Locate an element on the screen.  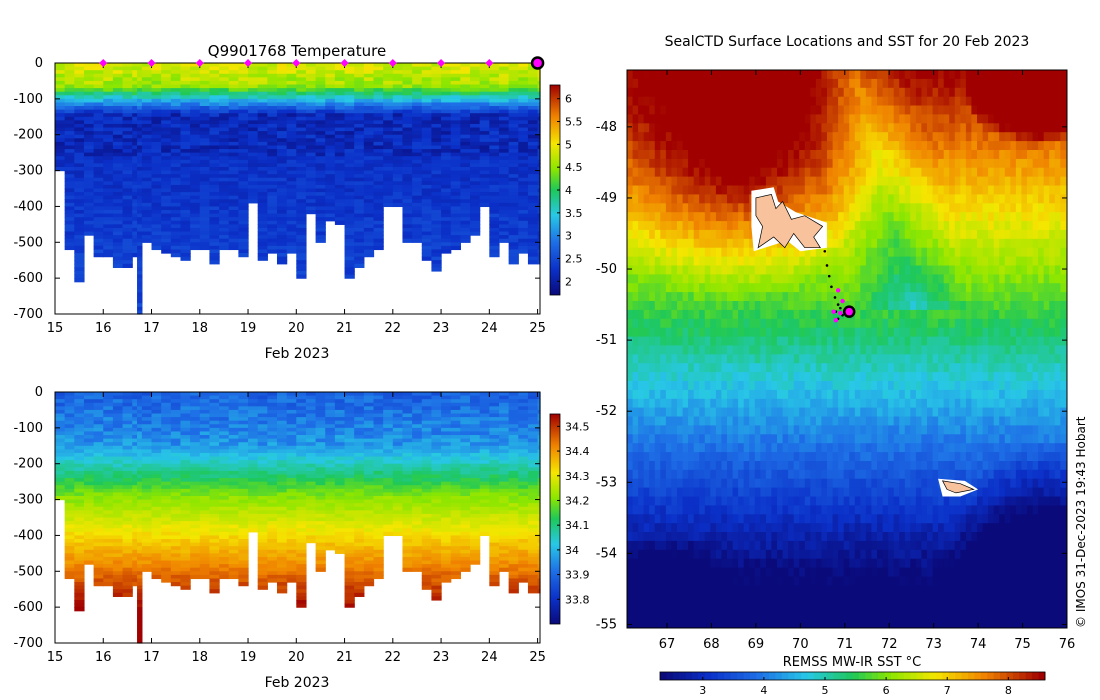
profile-marker is located at coordinates (248, 63).